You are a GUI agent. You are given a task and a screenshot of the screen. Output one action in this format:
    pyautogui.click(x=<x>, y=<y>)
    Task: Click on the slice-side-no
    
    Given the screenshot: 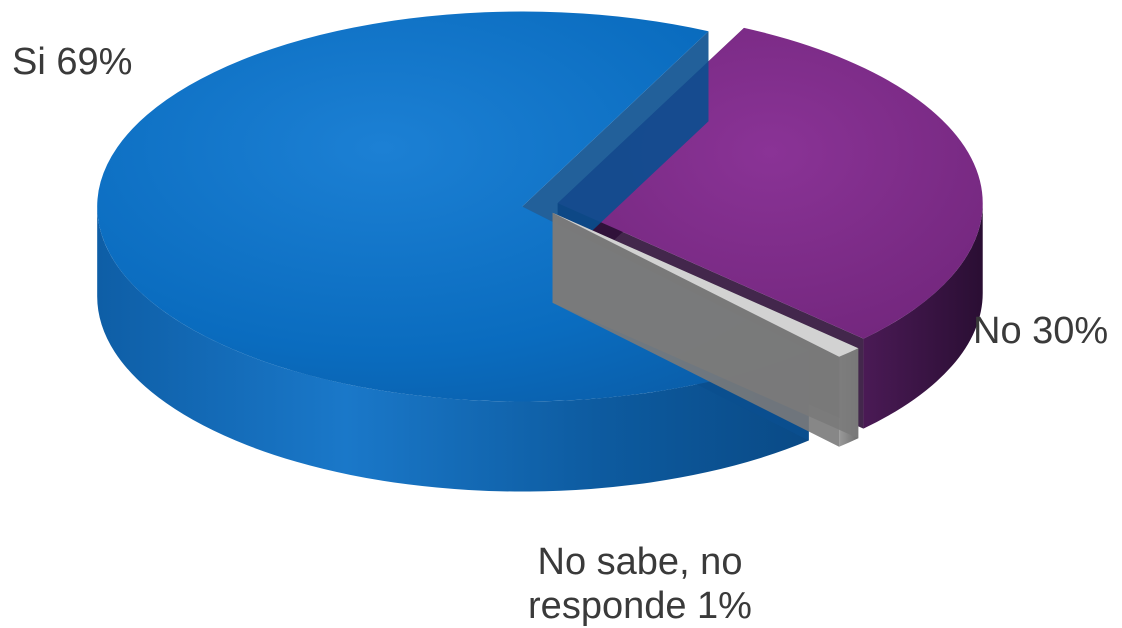 What is the action you would take?
    pyautogui.click(x=923, y=316)
    